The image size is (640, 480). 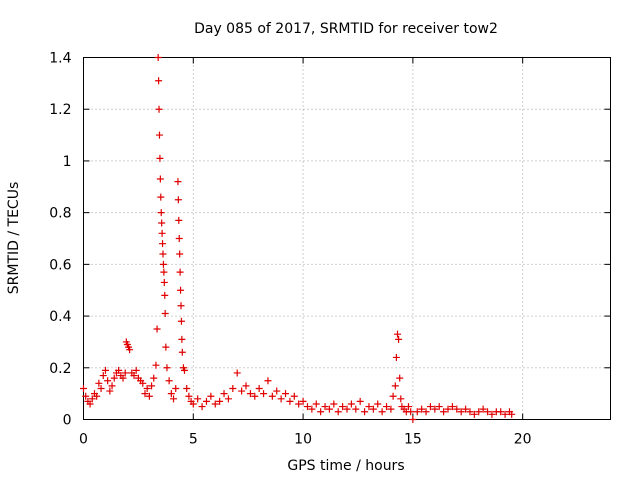 I want to click on y-tick-label: 0.4, so click(x=60, y=317).